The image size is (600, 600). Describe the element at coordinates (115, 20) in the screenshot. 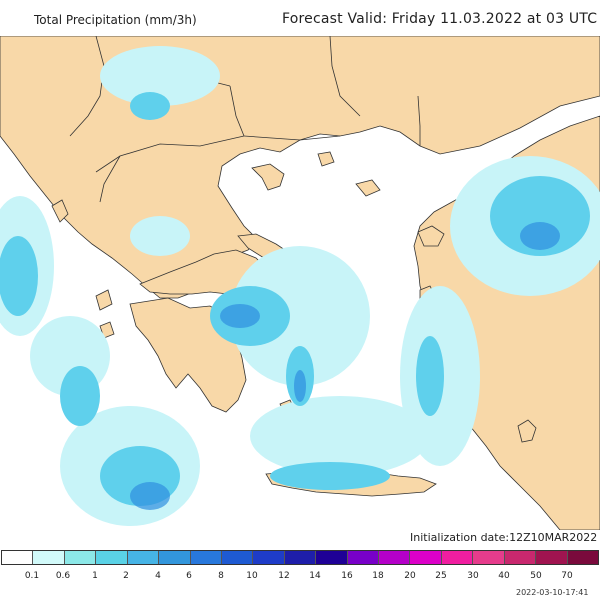

I see `map-title: Total Precipitation (mm/3h)` at that location.